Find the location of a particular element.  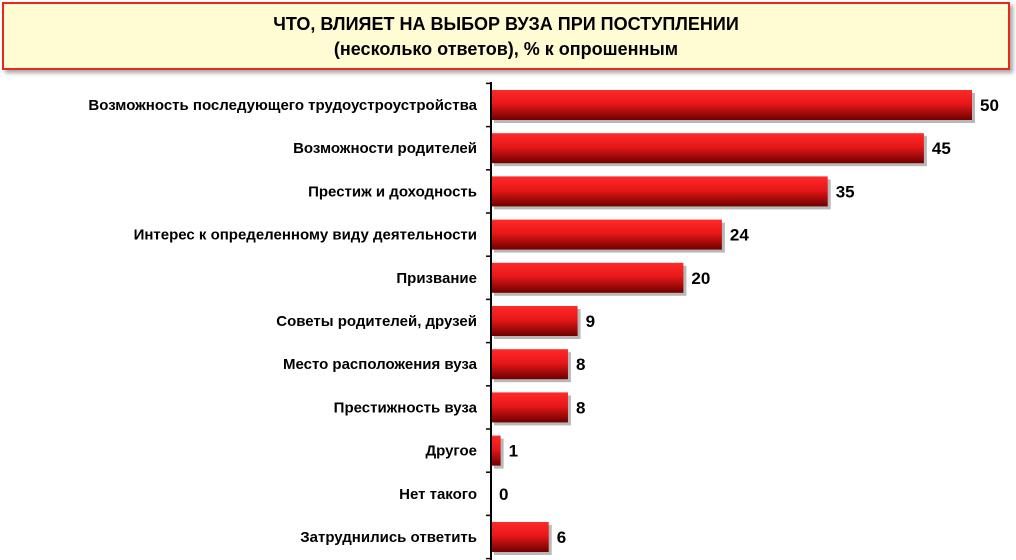

value-label: 1 is located at coordinates (513, 451).